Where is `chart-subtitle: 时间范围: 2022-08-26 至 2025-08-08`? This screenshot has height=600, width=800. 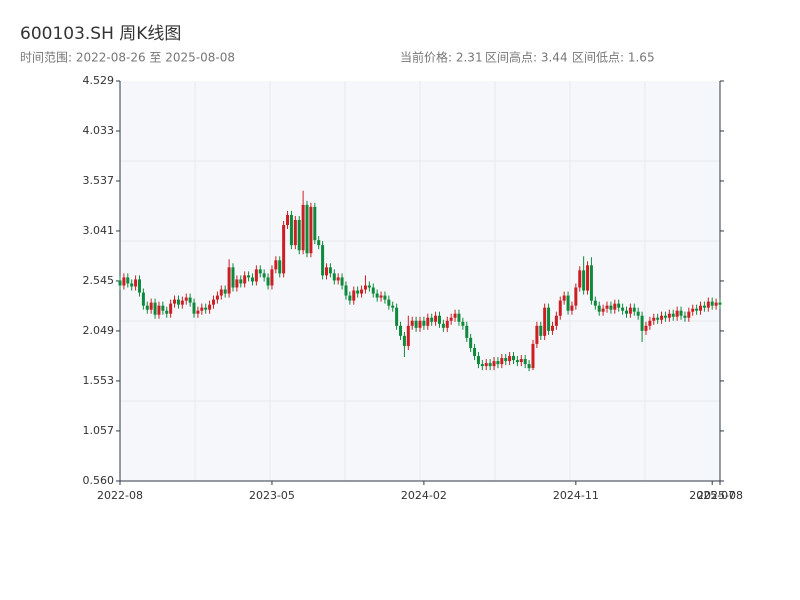 chart-subtitle: 时间范围: 2022-08-26 至 2025-08-08 is located at coordinates (127, 58).